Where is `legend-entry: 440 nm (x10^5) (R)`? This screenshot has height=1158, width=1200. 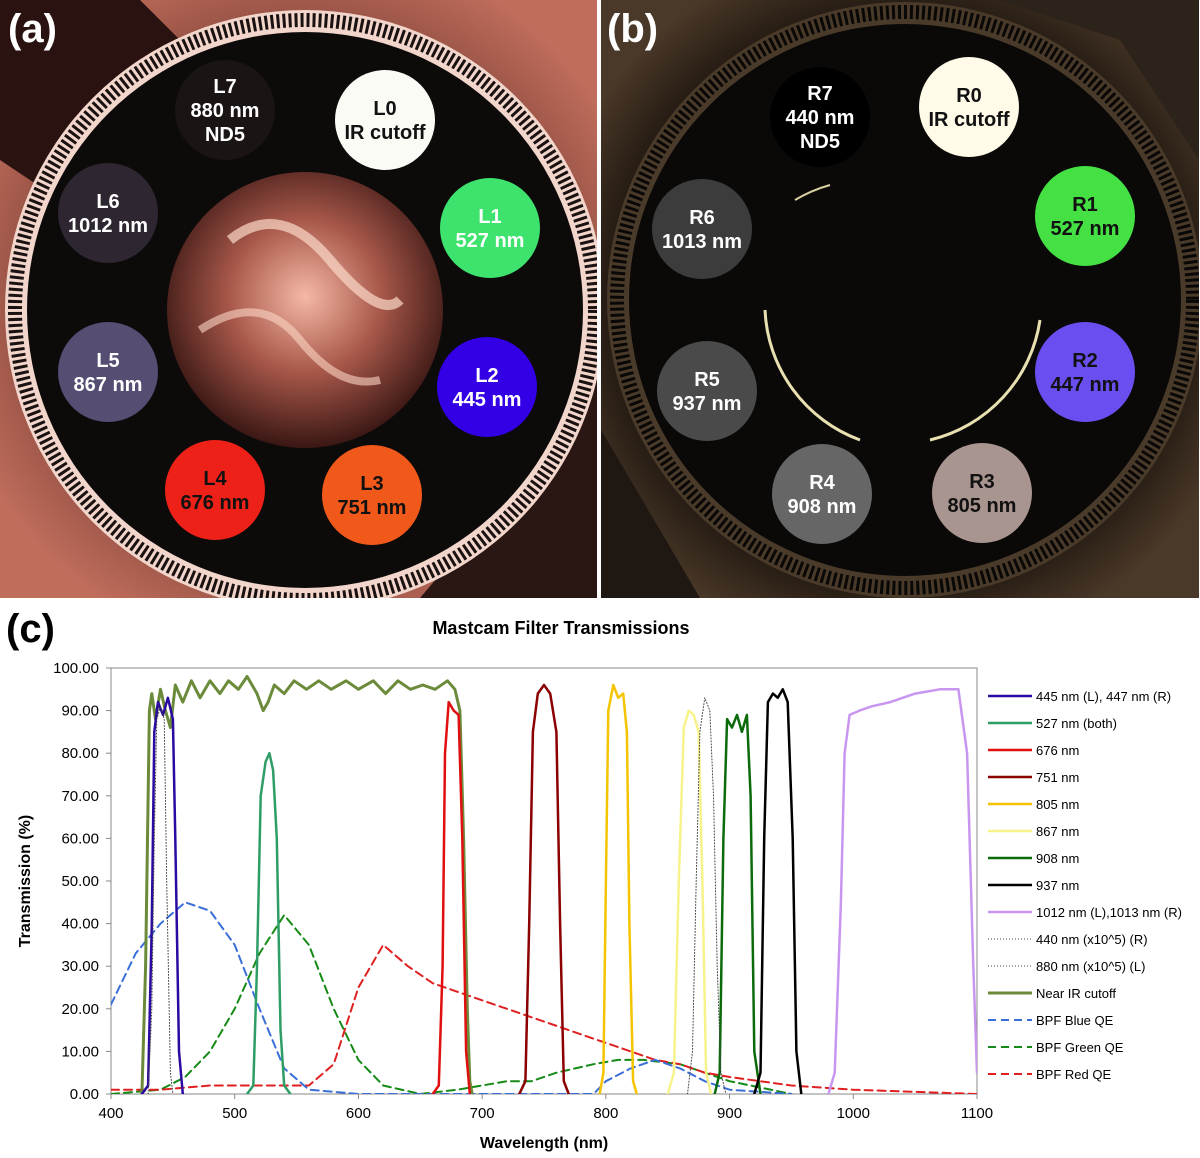
legend-entry: 440 nm (x10^5) (R) is located at coordinates (1092, 939).